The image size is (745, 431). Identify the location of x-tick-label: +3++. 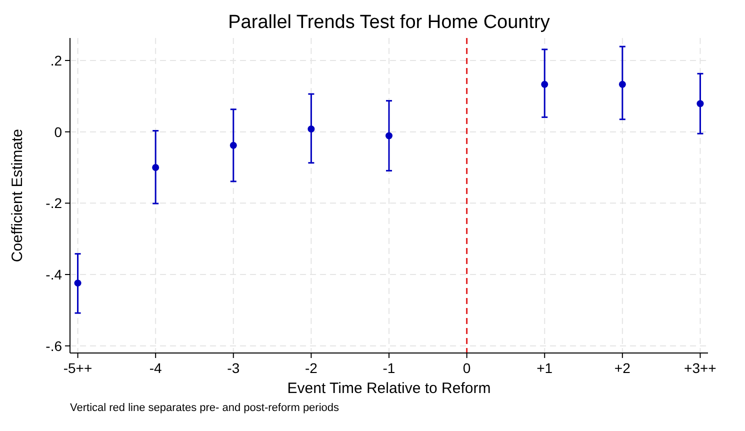
(700, 368).